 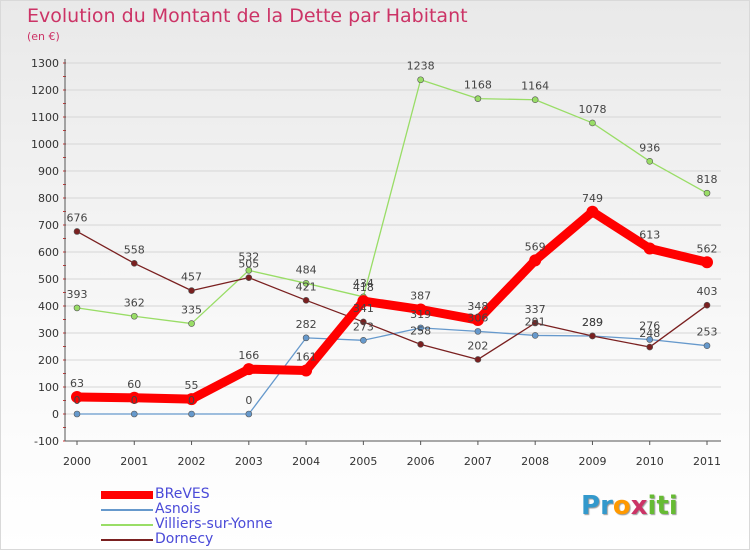 I want to click on data-label: 362, so click(x=134, y=302).